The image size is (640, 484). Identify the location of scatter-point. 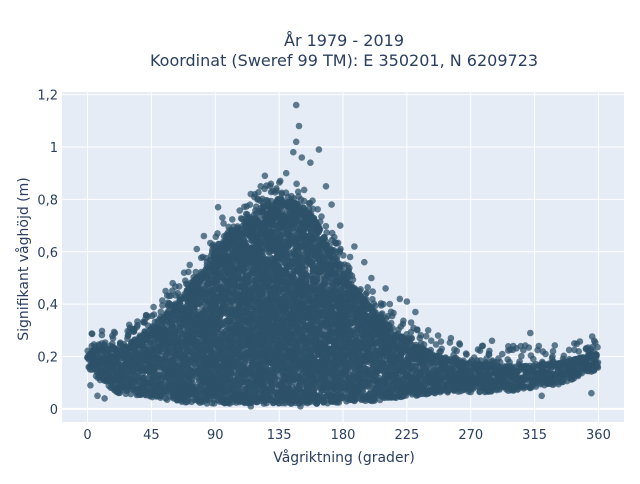
(305, 269).